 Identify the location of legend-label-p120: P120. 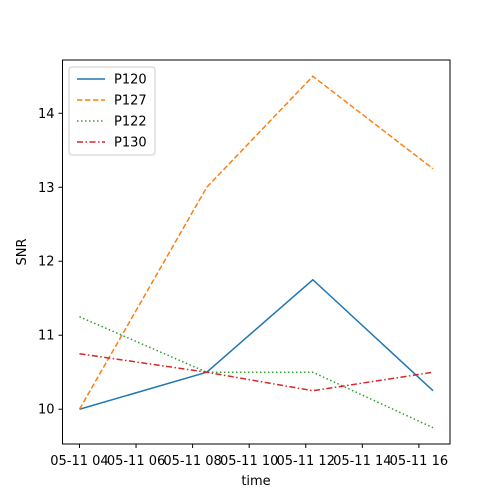
(130, 80).